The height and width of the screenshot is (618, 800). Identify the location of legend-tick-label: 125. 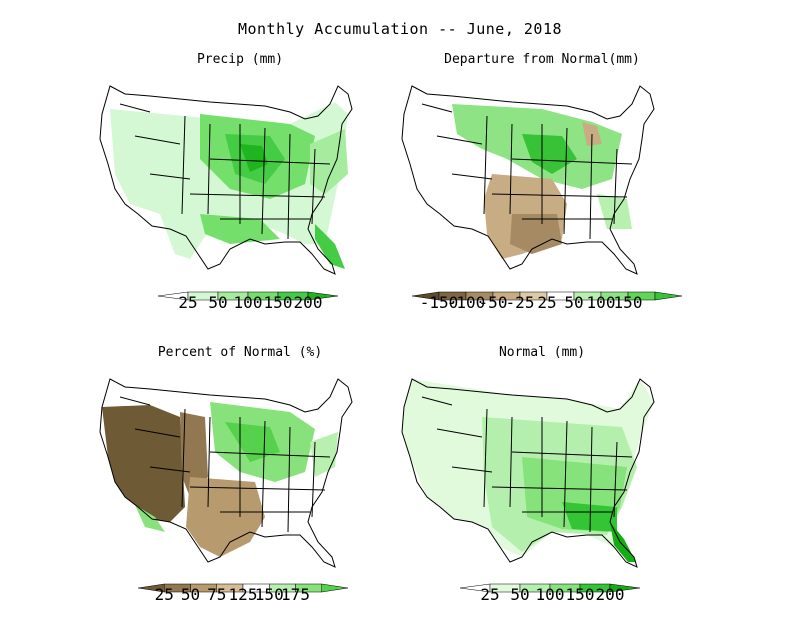
(243, 593).